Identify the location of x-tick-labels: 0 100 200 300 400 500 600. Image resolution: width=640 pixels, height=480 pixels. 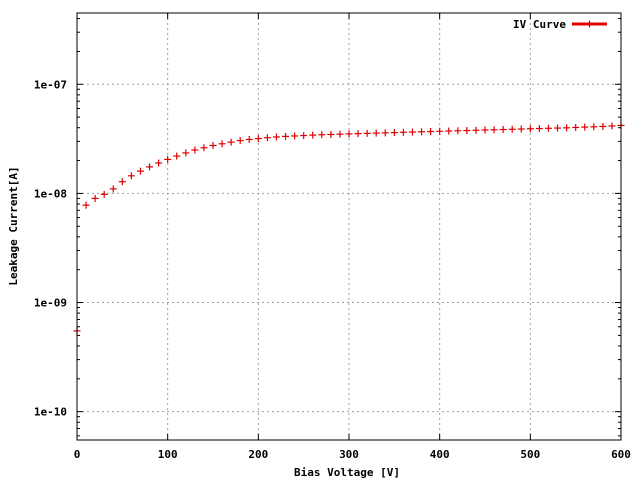
(352, 454).